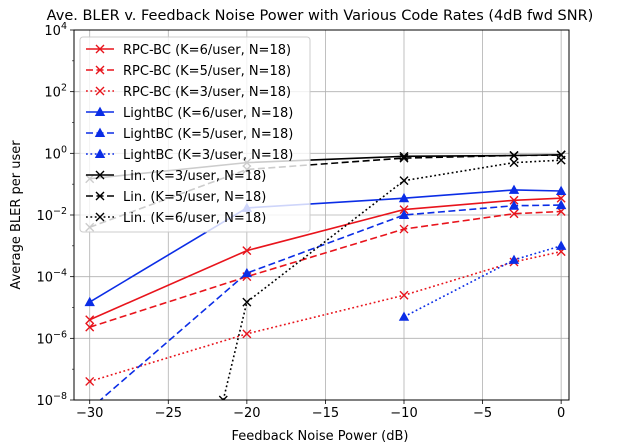 The width and height of the screenshot is (639, 446). I want to click on x-tick-label: −20, so click(246, 413).